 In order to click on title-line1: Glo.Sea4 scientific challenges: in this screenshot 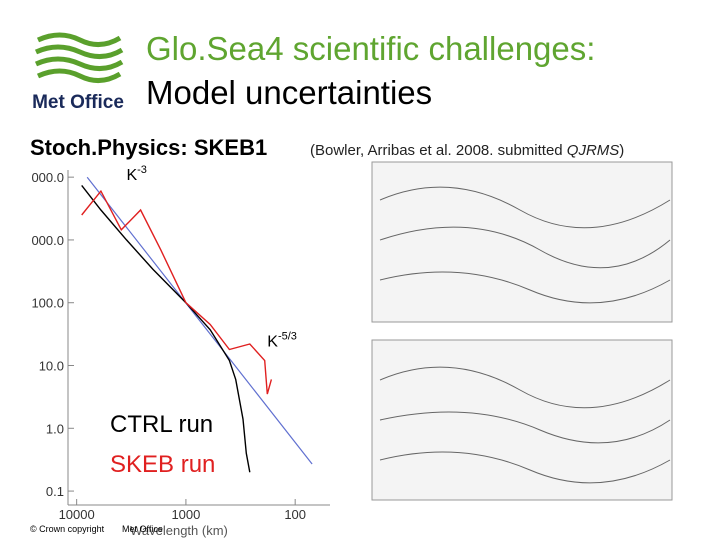, I will do `click(370, 48)`.